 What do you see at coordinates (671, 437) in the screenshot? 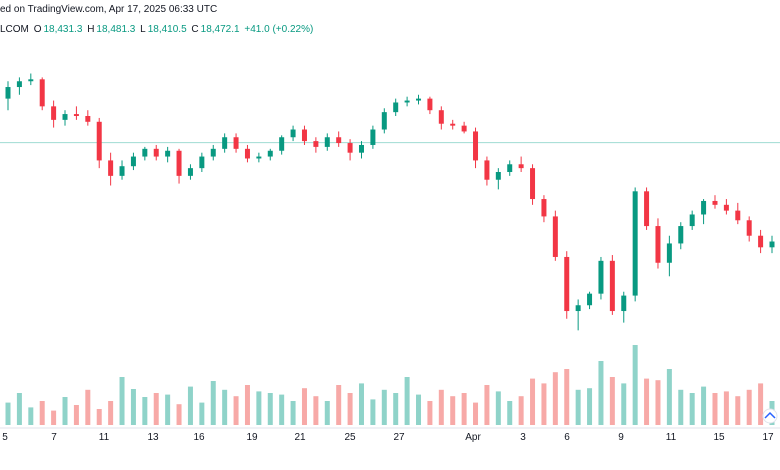
I see `x-tick-label: 11` at bounding box center [671, 437].